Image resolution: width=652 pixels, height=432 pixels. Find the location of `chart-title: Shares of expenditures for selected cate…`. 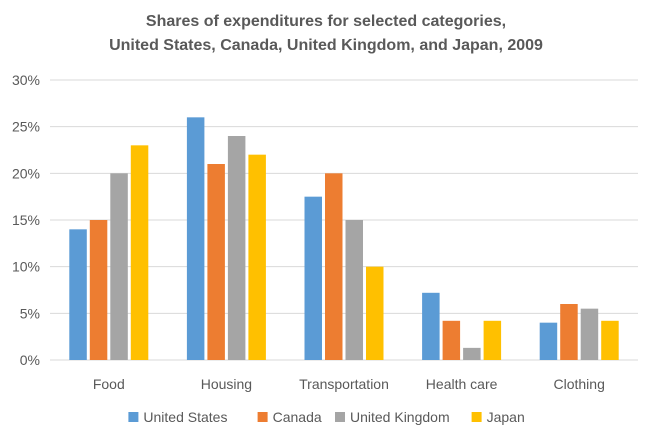

chart-title: Shares of expenditures for selected cate… is located at coordinates (326, 33).